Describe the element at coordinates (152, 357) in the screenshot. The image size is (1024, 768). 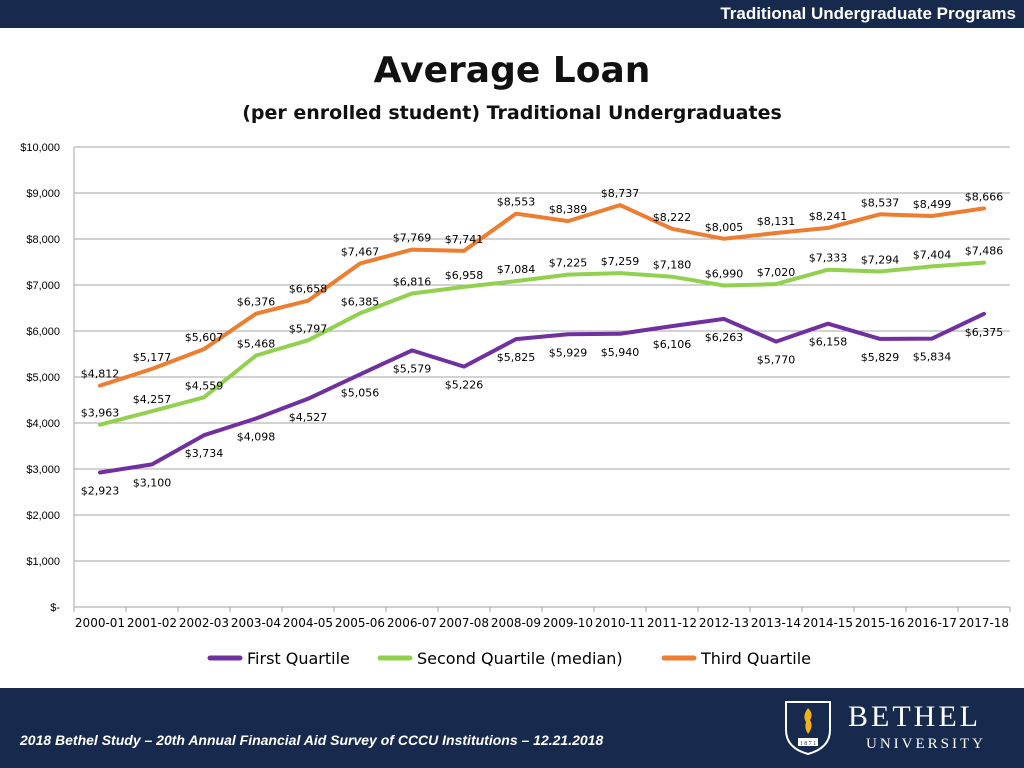
I see `data-label: $5,177` at that location.